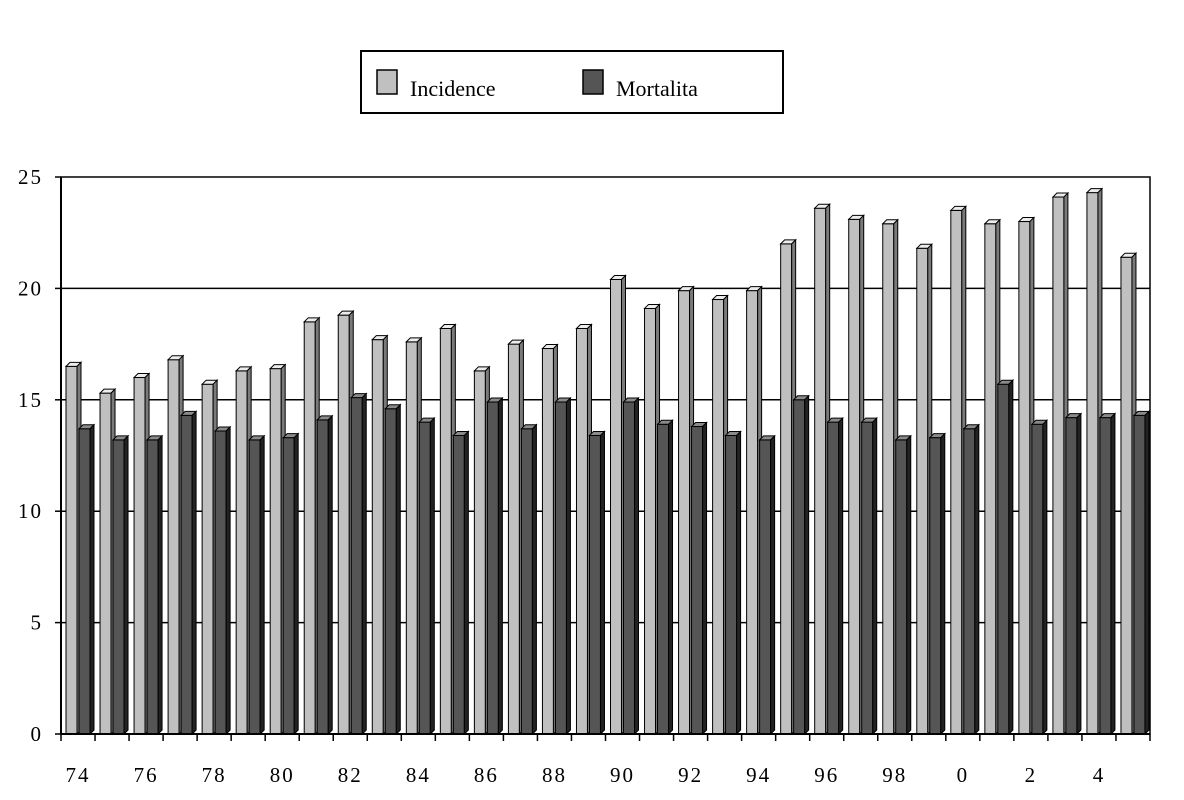  I want to click on legend-swatch-mortalita, so click(593, 82).